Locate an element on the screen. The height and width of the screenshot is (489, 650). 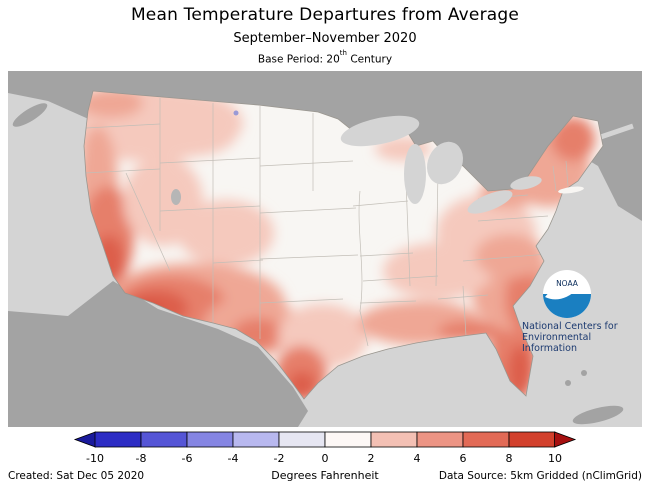
base-period-prefix: Base Period: 20 is located at coordinates (298, 59).